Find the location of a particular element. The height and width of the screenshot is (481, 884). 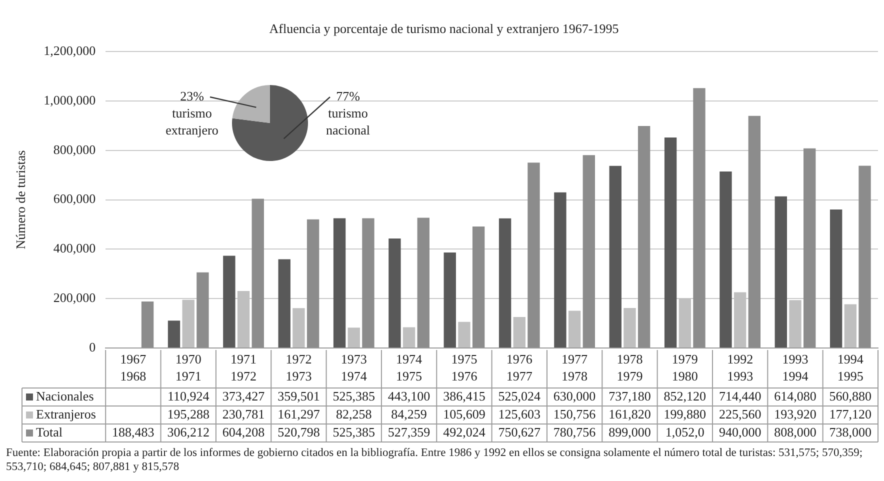

x-tick-label: 1975 1976 is located at coordinates (464, 367).